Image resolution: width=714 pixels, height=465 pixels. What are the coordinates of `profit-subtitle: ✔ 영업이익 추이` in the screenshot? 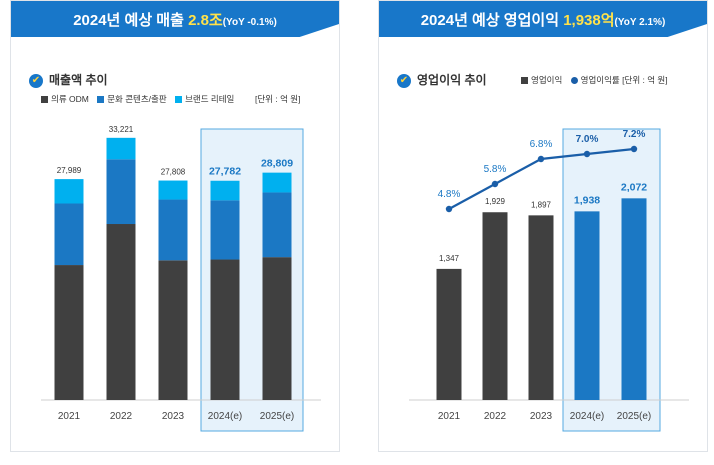 It's located at (442, 79).